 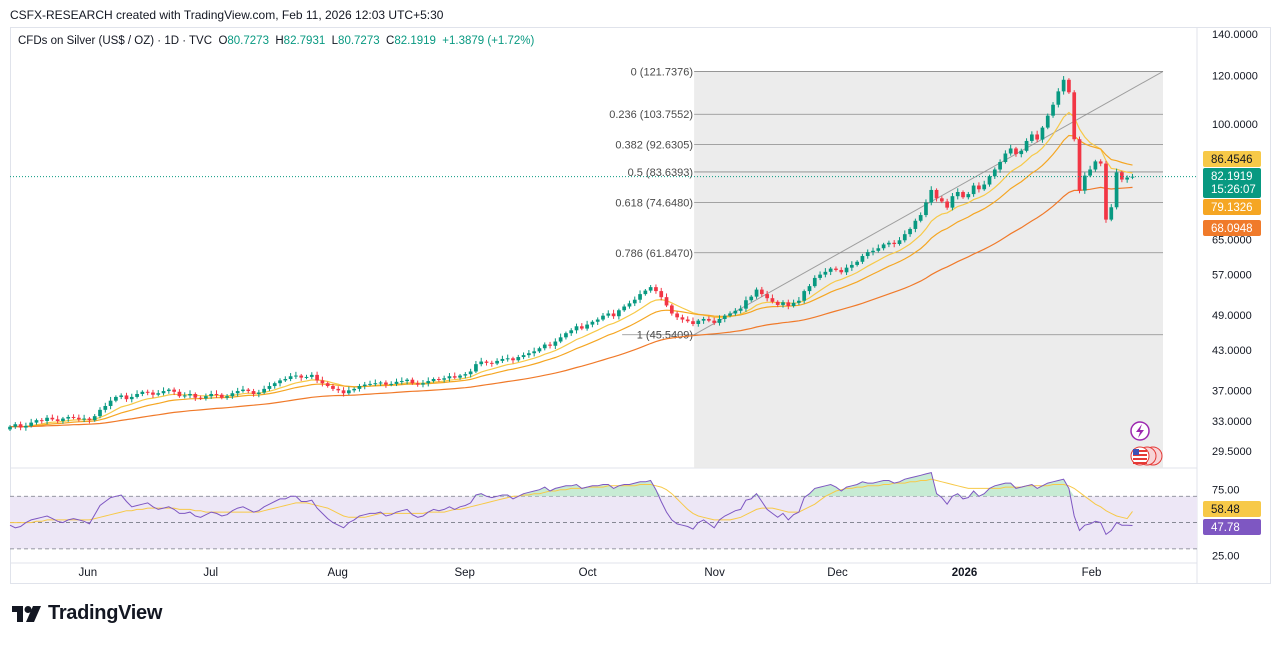 I want to click on tradingview-brand: TradingView, so click(x=87, y=613).